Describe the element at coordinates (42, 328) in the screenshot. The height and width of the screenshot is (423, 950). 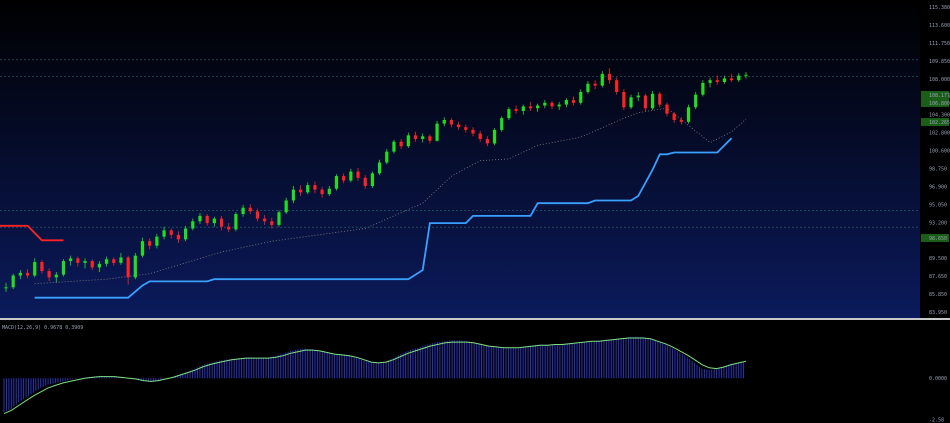
I see `oscillator-title: MACD(12,26,9) 0.9678 0.3909` at that location.